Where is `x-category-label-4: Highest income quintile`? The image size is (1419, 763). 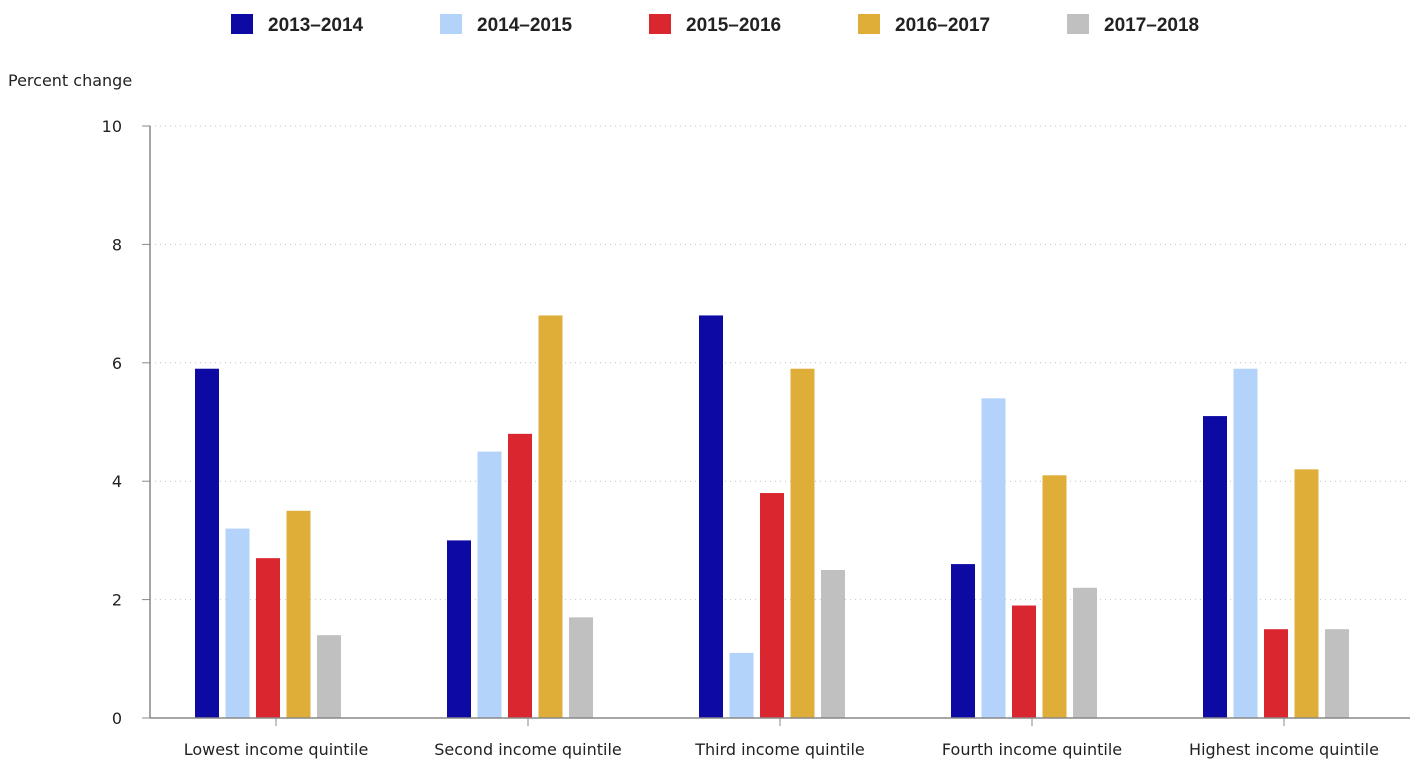
x-category-label-4: Highest income quintile is located at coordinates (1284, 749).